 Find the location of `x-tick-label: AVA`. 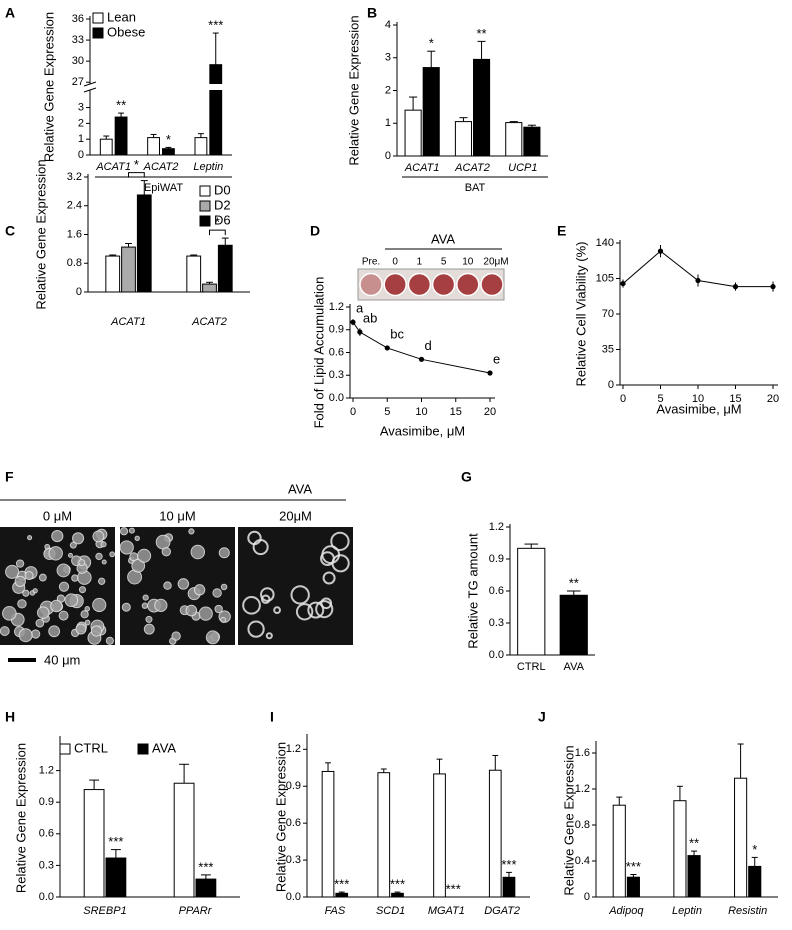

x-tick-label: AVA is located at coordinates (574, 667).